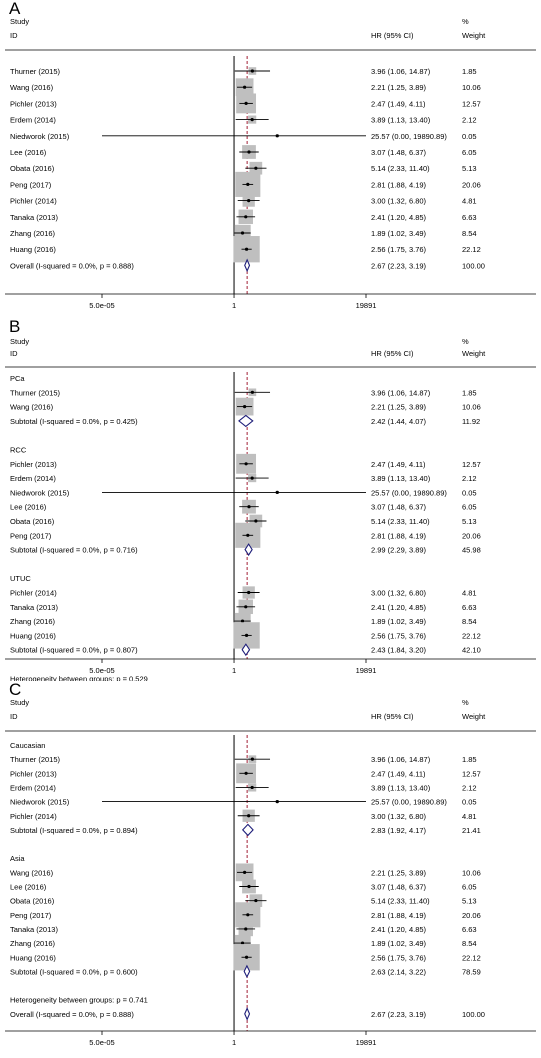 The height and width of the screenshot is (1058, 541). Describe the element at coordinates (469, 478) in the screenshot. I see `weight-value: 2.12` at that location.